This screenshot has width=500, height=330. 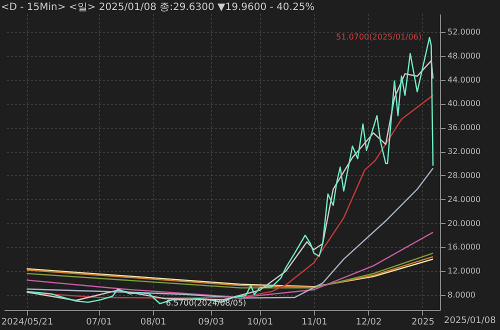 I want to click on y-tick-label: 8.0000, so click(x=462, y=295).